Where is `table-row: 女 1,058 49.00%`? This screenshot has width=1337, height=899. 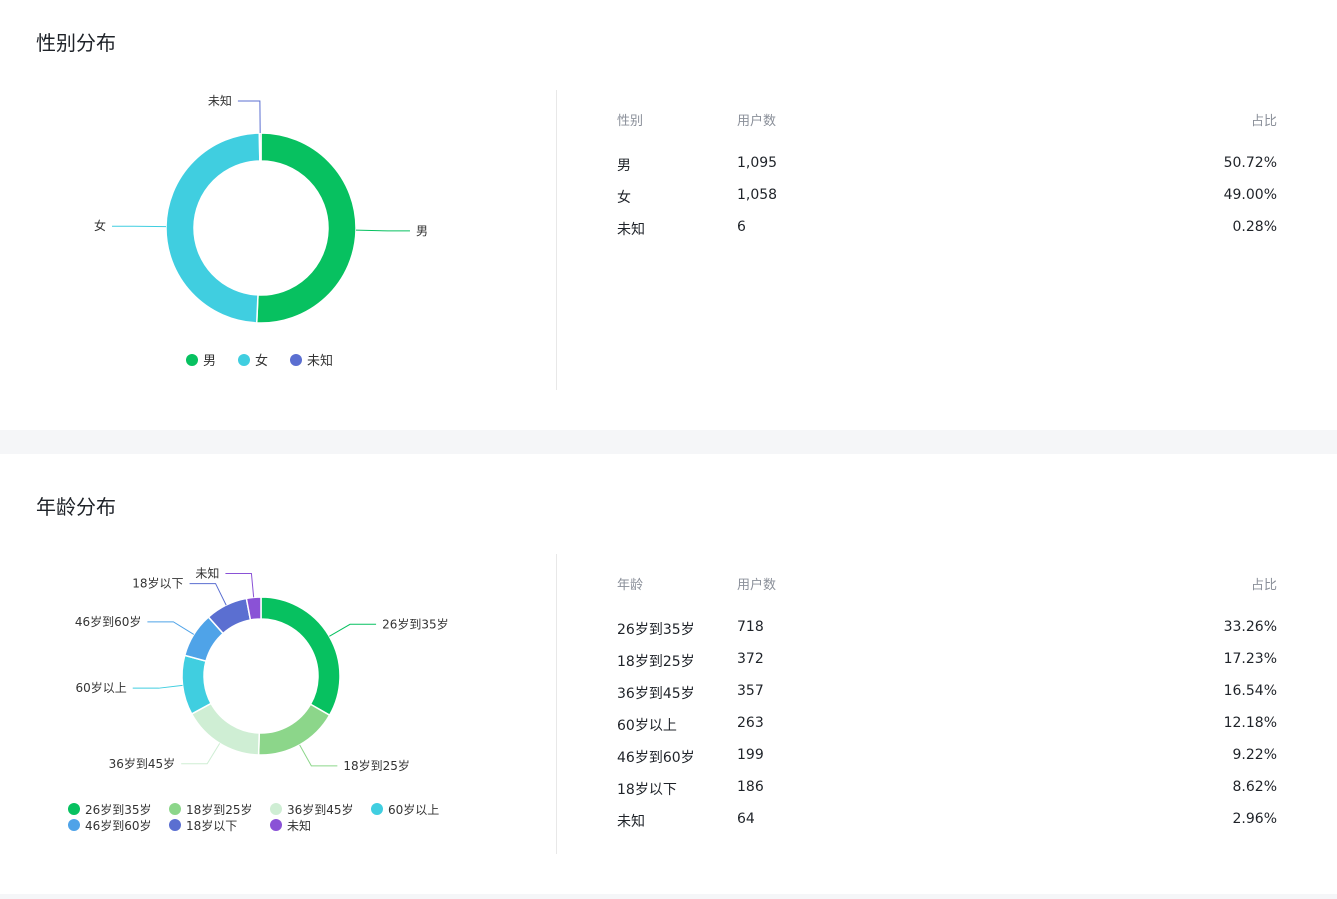 table-row: 女 1,058 49.00% is located at coordinates (947, 203).